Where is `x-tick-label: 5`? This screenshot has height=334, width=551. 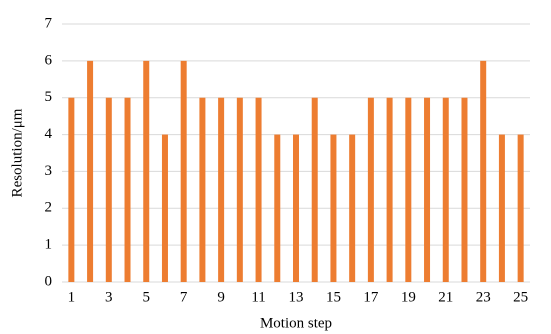 x-tick-label: 5 is located at coordinates (146, 297).